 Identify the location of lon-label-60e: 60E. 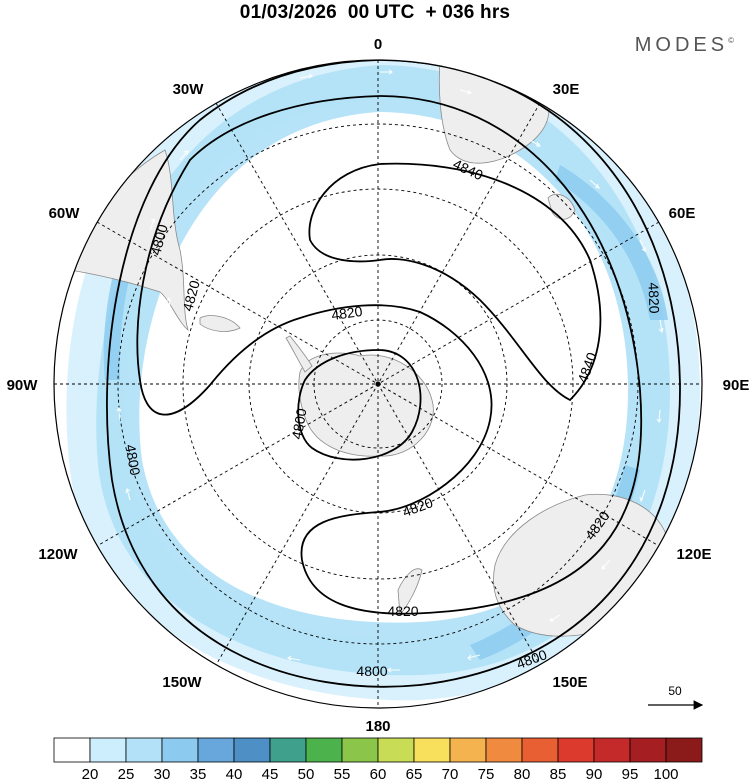
(682, 213).